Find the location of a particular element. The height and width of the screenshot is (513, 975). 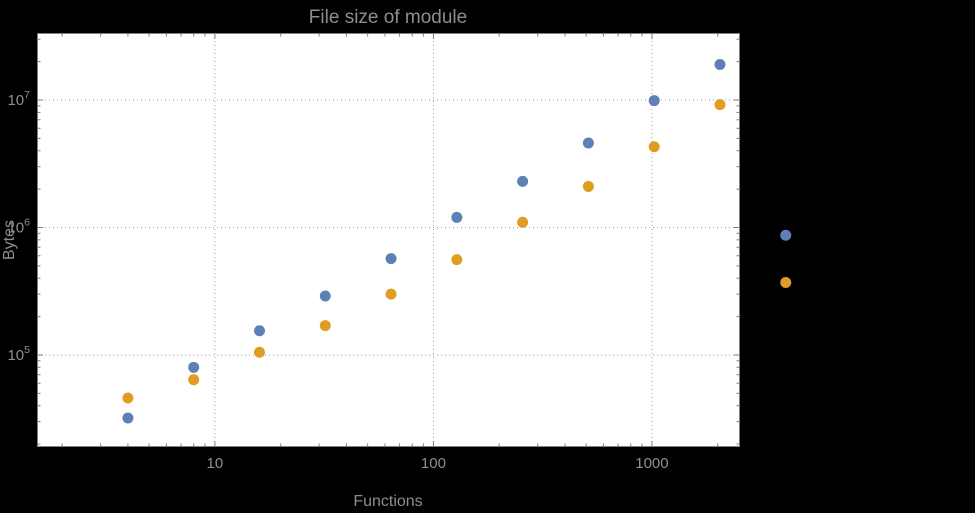

y-tick-label: 10⁶ is located at coordinates (18, 227).